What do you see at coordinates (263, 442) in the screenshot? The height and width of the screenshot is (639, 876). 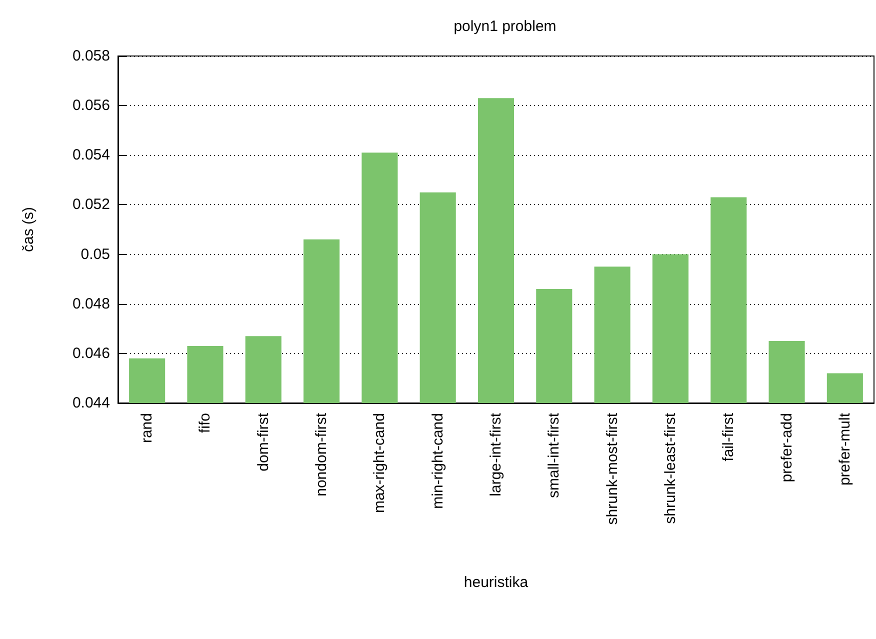 I see `x-tick-label: dom-first` at bounding box center [263, 442].